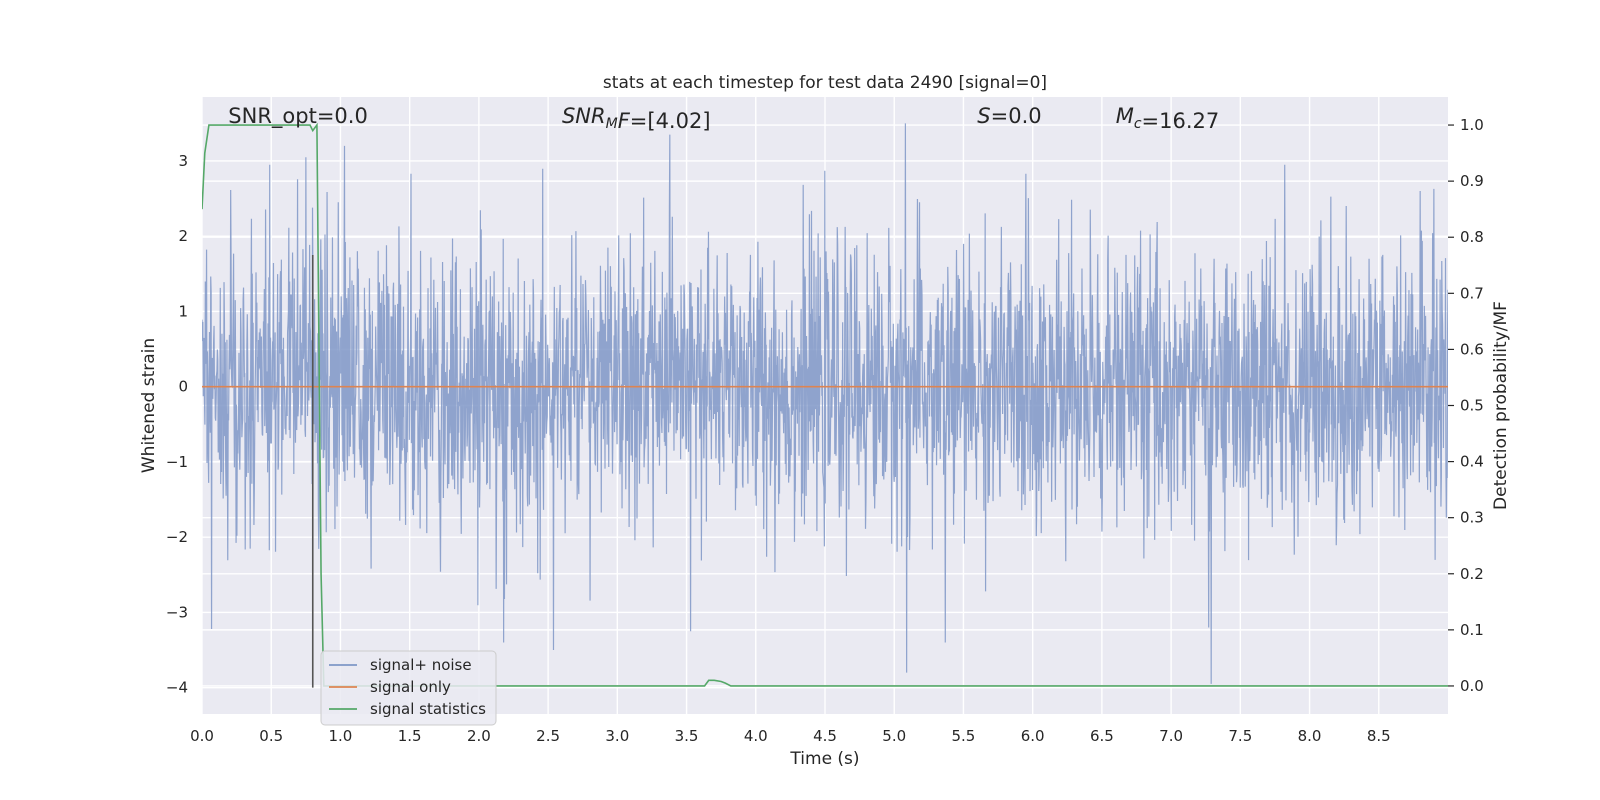 The width and height of the screenshot is (1600, 800). I want to click on annotation-part: =[4.02], so click(670, 121).